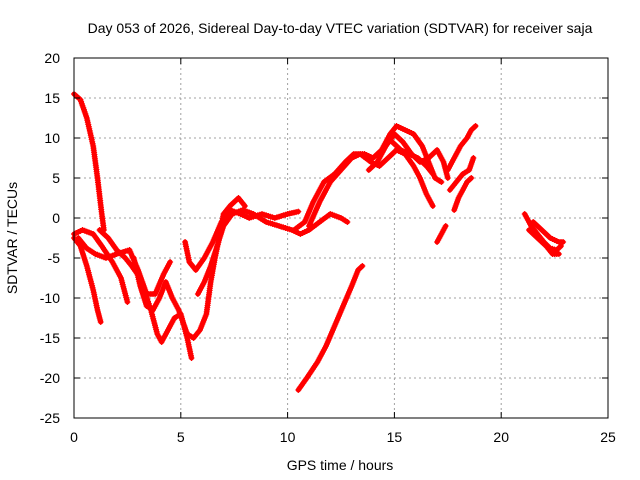  Describe the element at coordinates (608, 437) in the screenshot. I see `x-tick-label: 25` at that location.